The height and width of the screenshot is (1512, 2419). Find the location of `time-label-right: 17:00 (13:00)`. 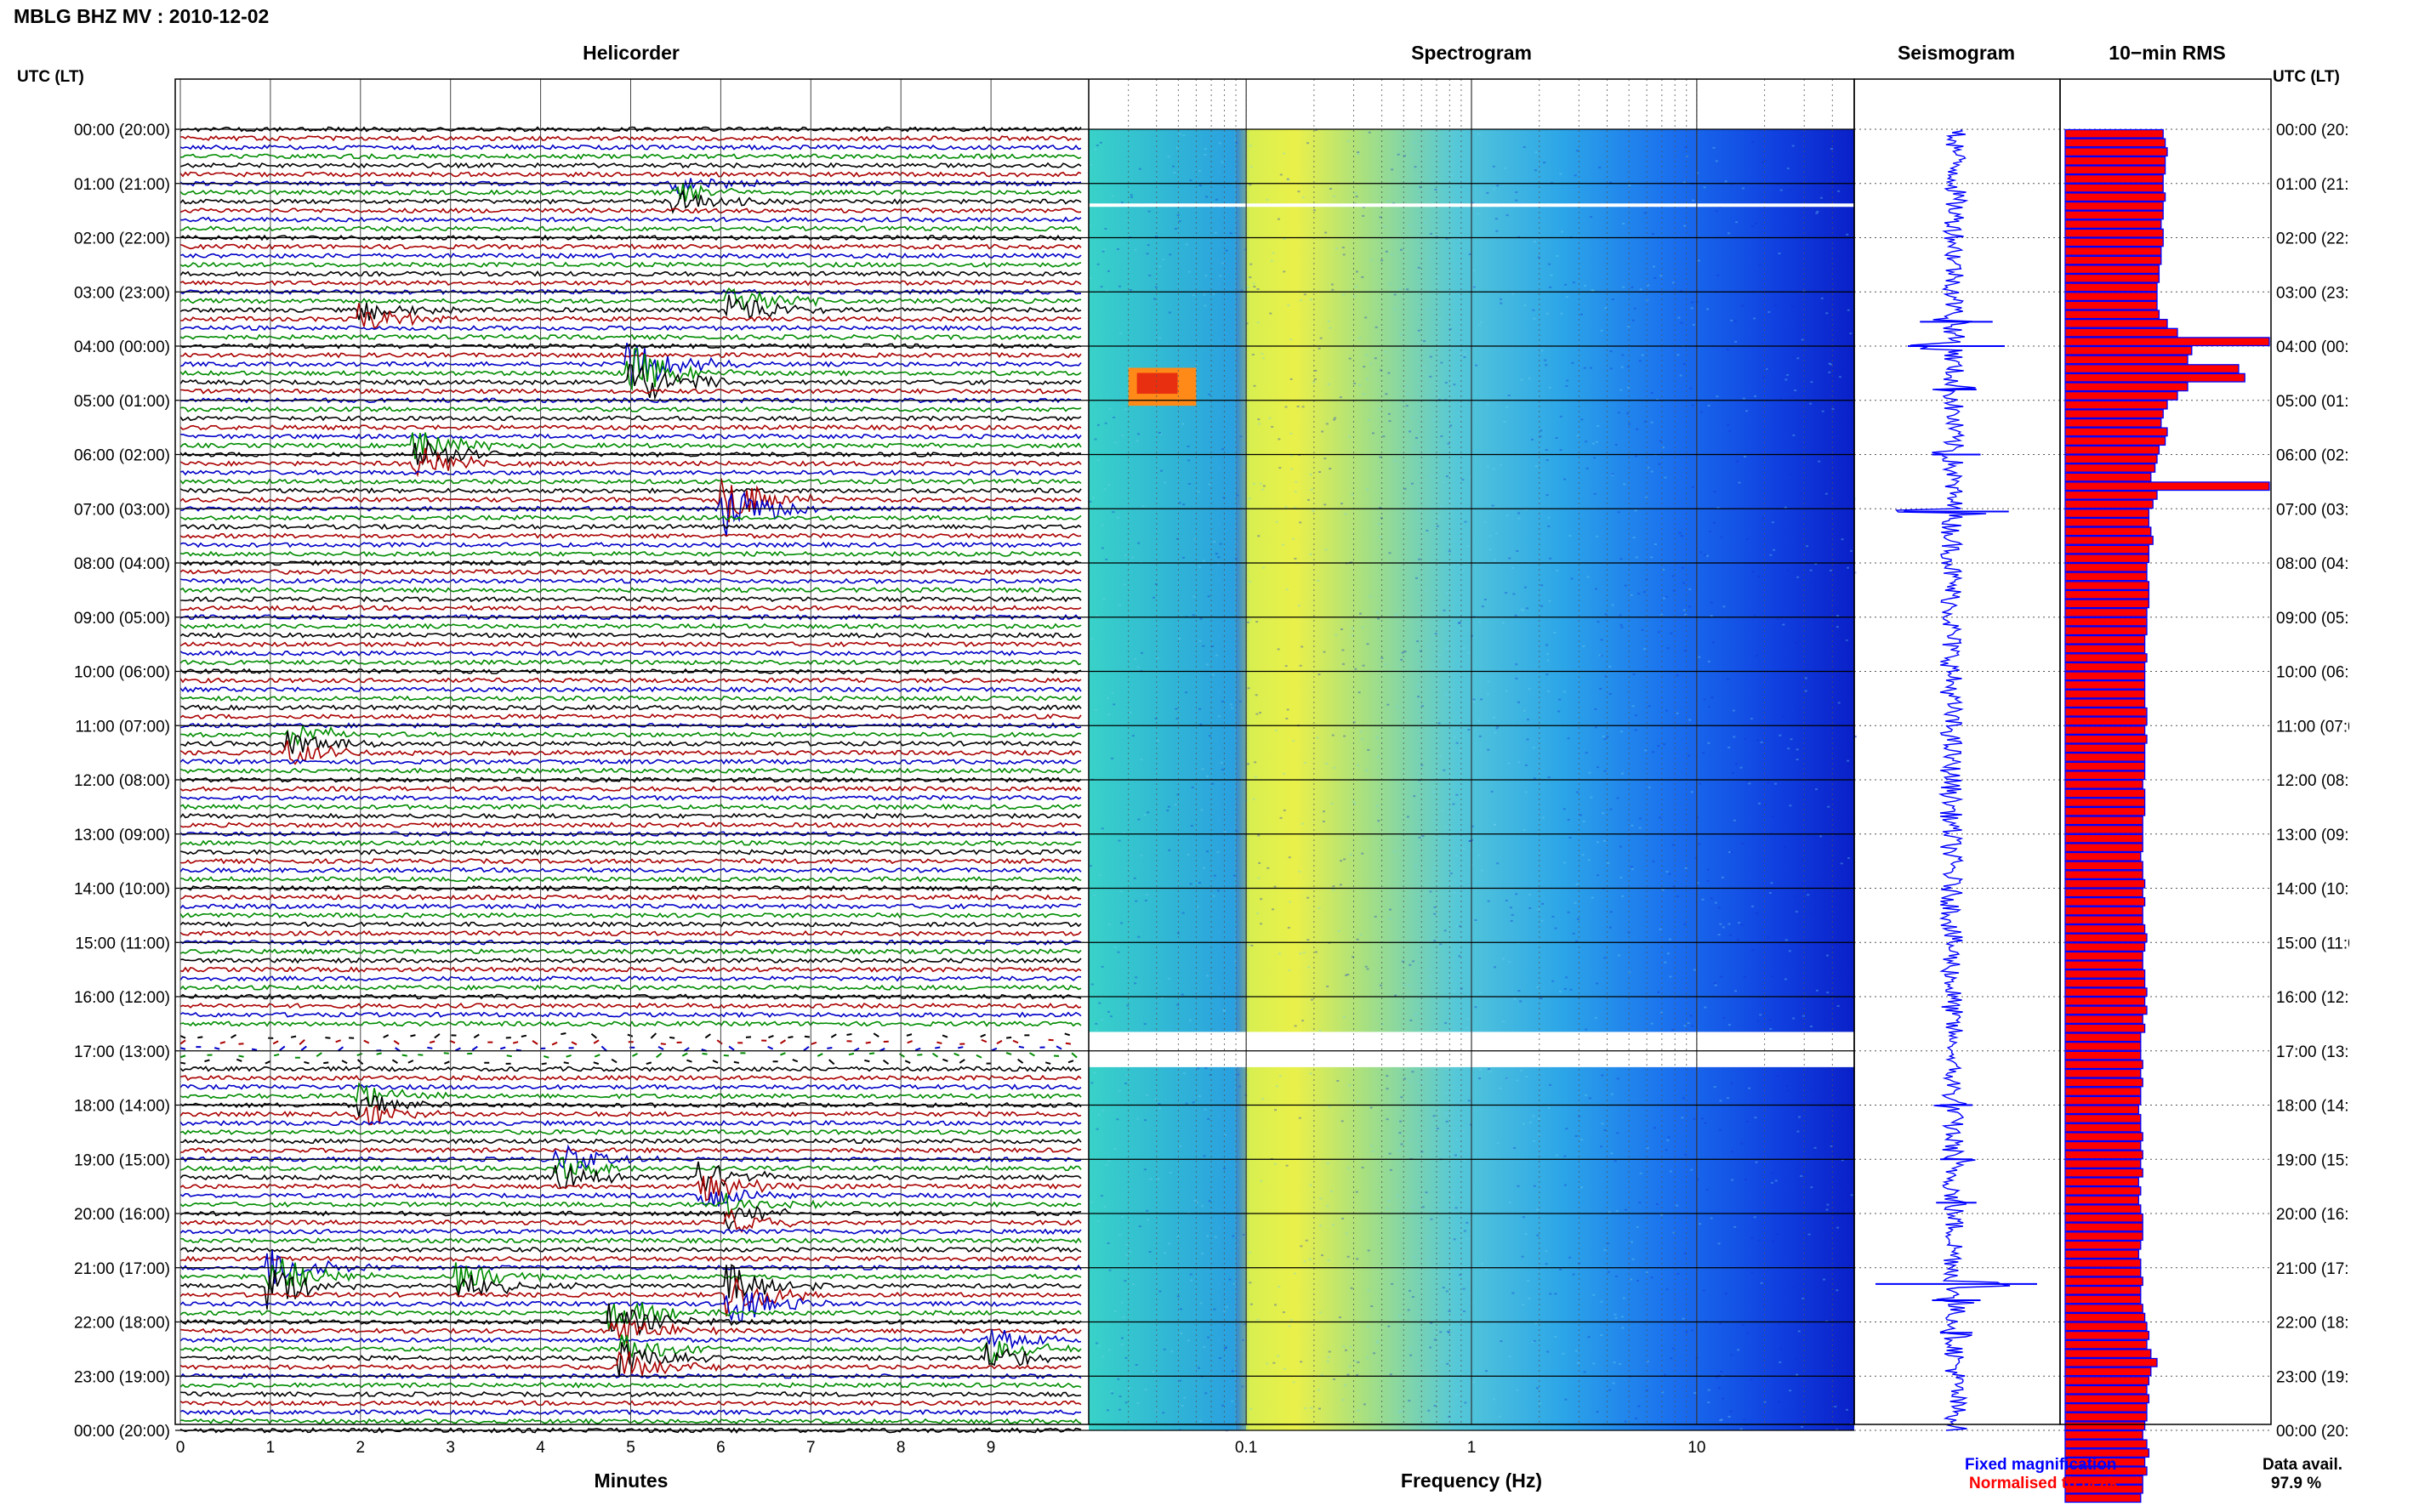

time-label-right: 17:00 (13:00) is located at coordinates (2324, 1052).